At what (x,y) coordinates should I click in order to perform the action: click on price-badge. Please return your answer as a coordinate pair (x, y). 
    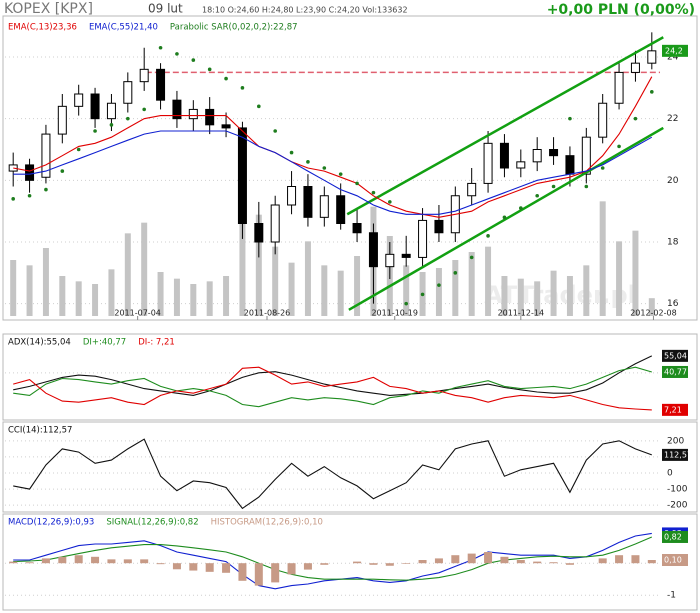
    Looking at the image, I should click on (675, 50).